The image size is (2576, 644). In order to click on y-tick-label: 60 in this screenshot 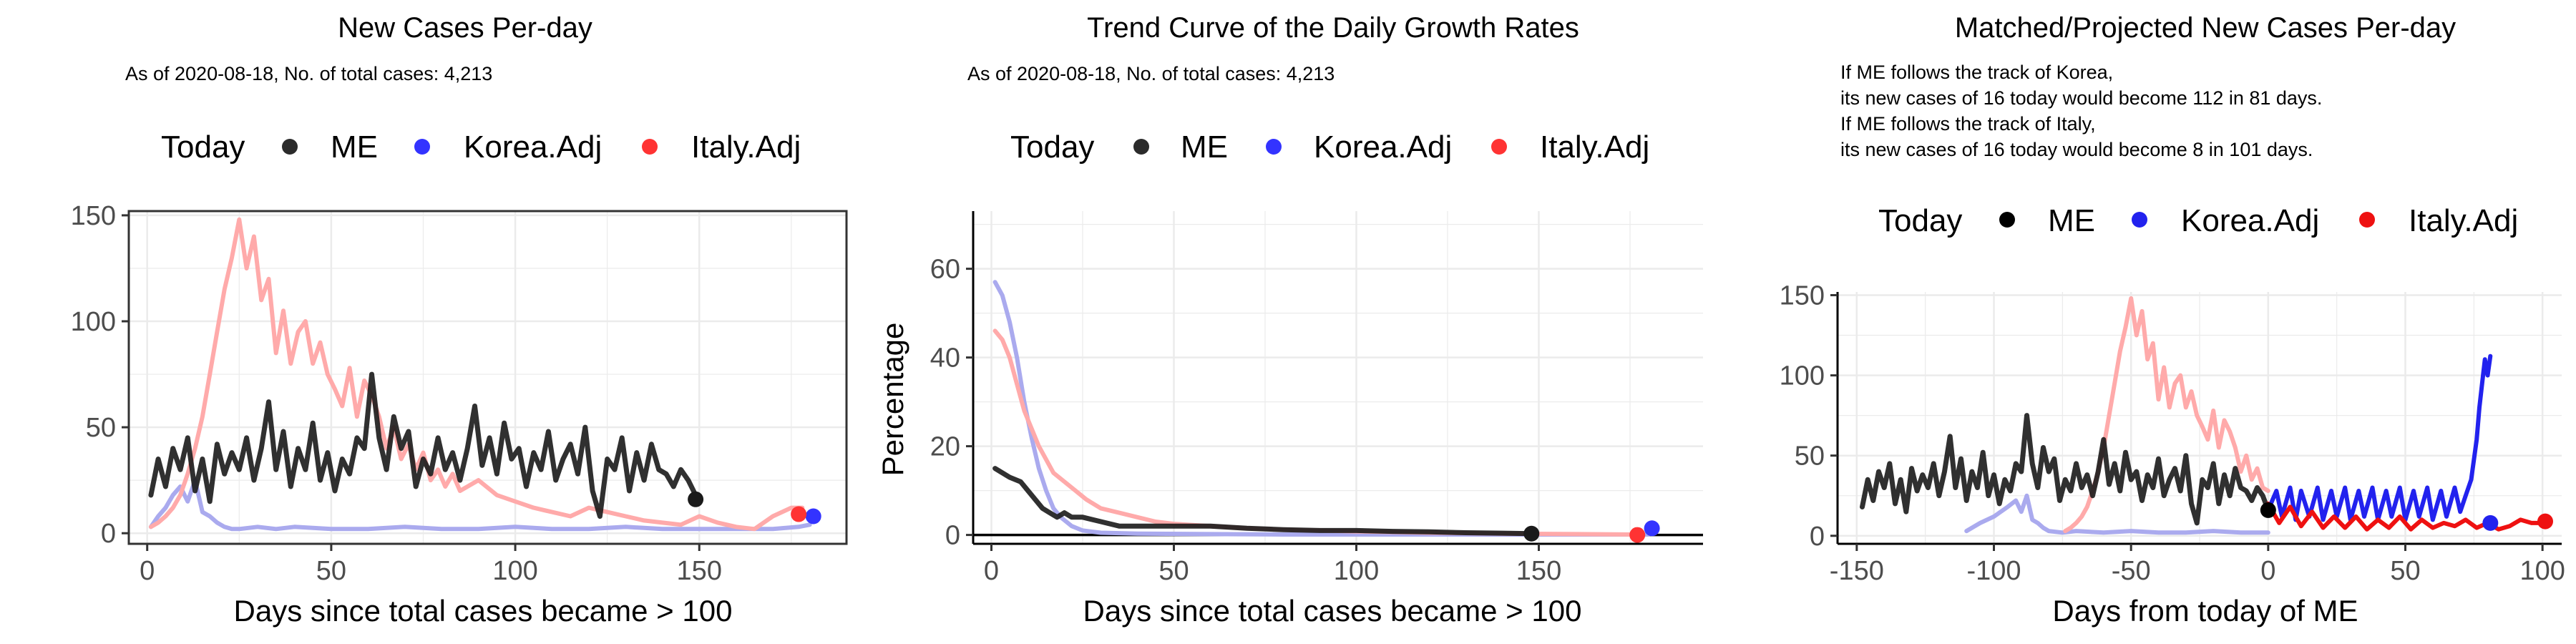, I will do `click(945, 270)`.